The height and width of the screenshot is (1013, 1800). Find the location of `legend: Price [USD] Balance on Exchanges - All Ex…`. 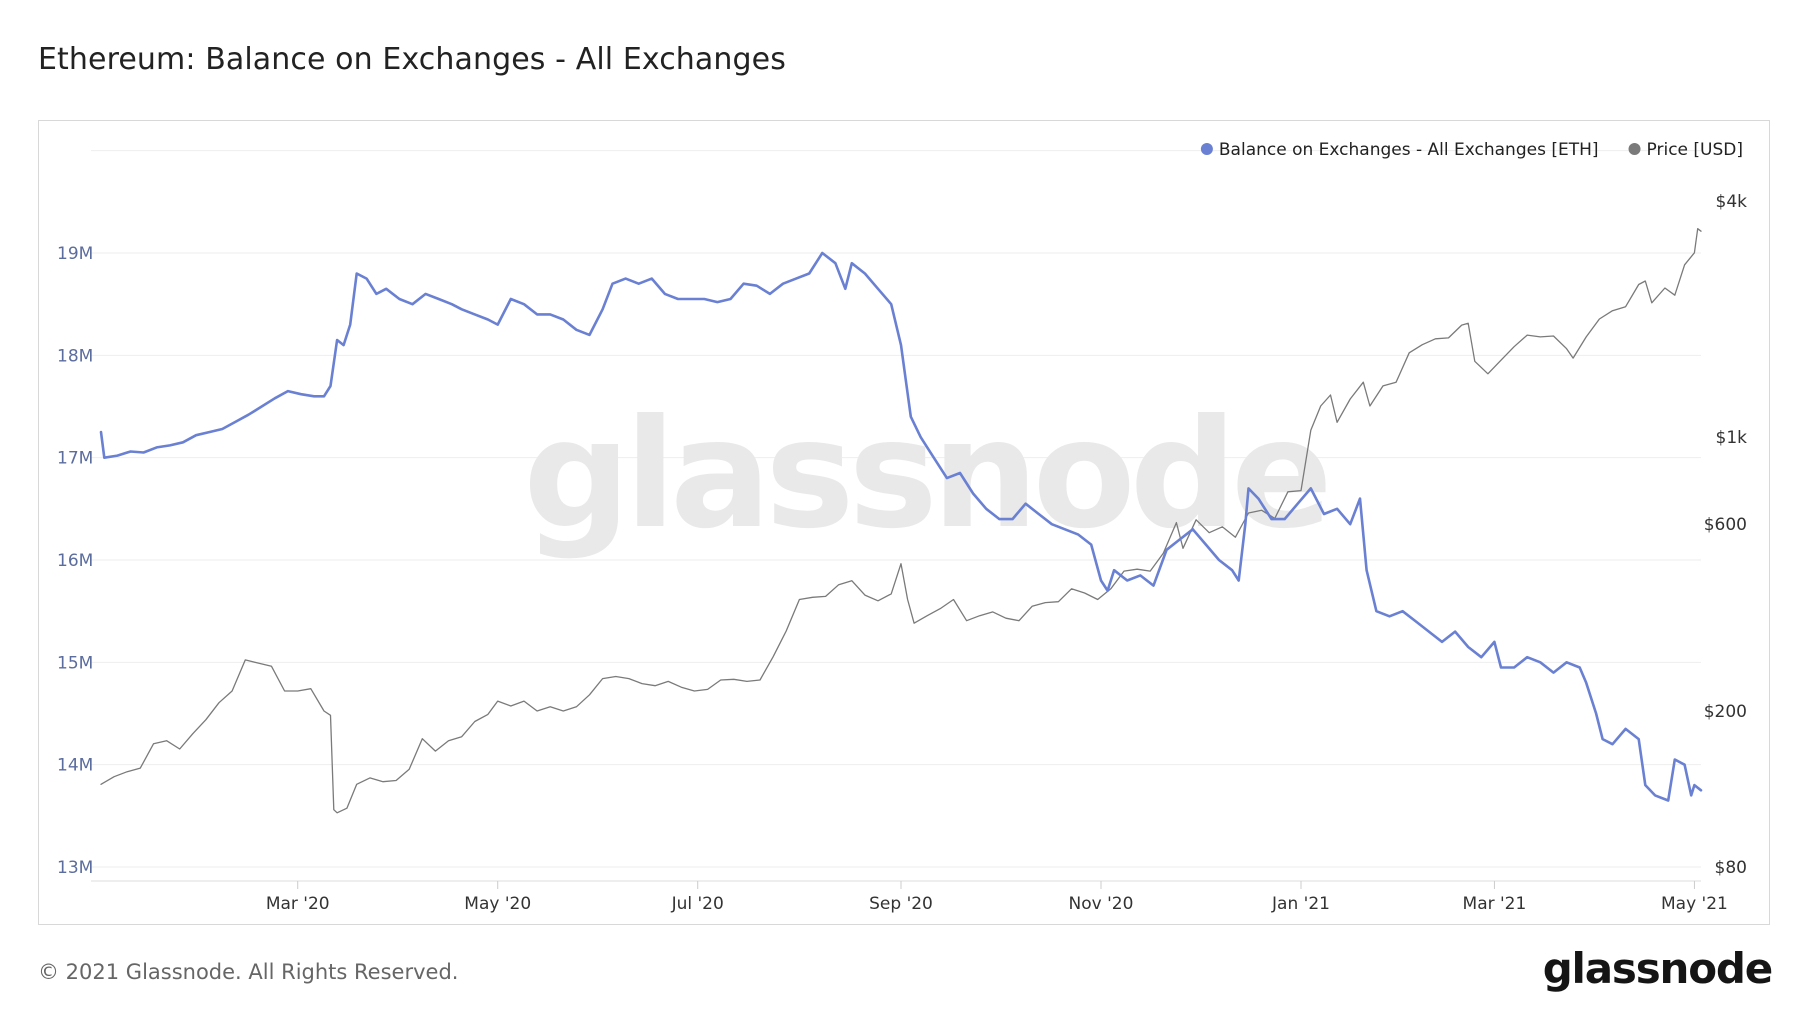

legend: Price [USD] Balance on Exchanges - All Ex… is located at coordinates (1471, 150).